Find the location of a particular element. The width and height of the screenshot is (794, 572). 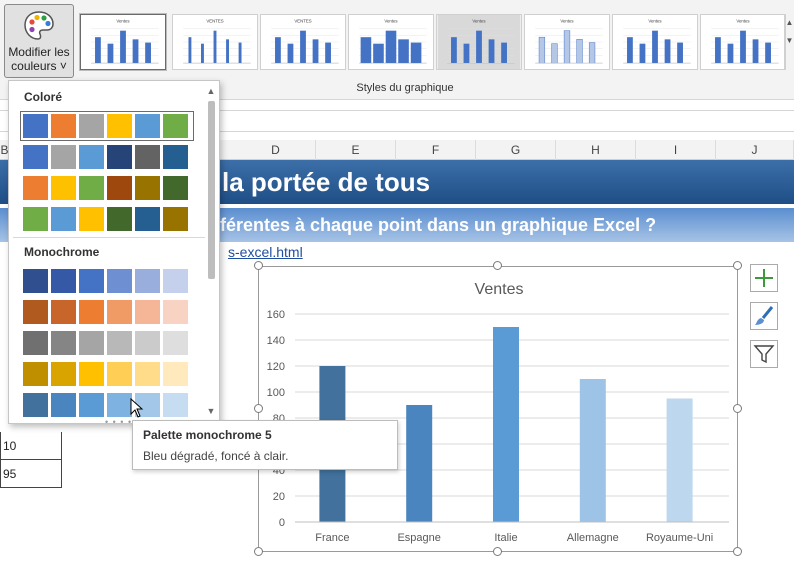

bar-espagne is located at coordinates (419, 463).